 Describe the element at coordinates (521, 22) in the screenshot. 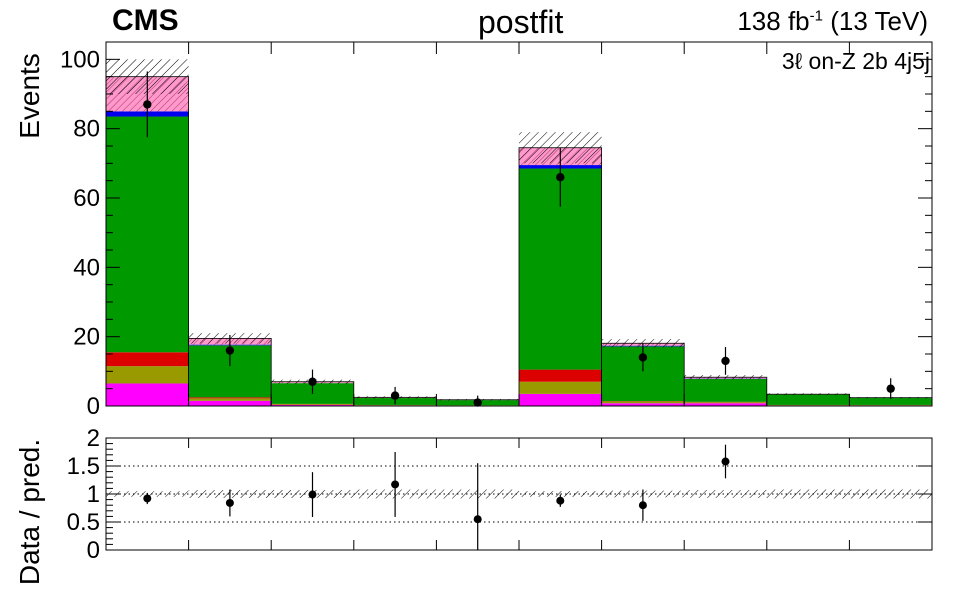

I see `fit-status-label: postfit` at that location.